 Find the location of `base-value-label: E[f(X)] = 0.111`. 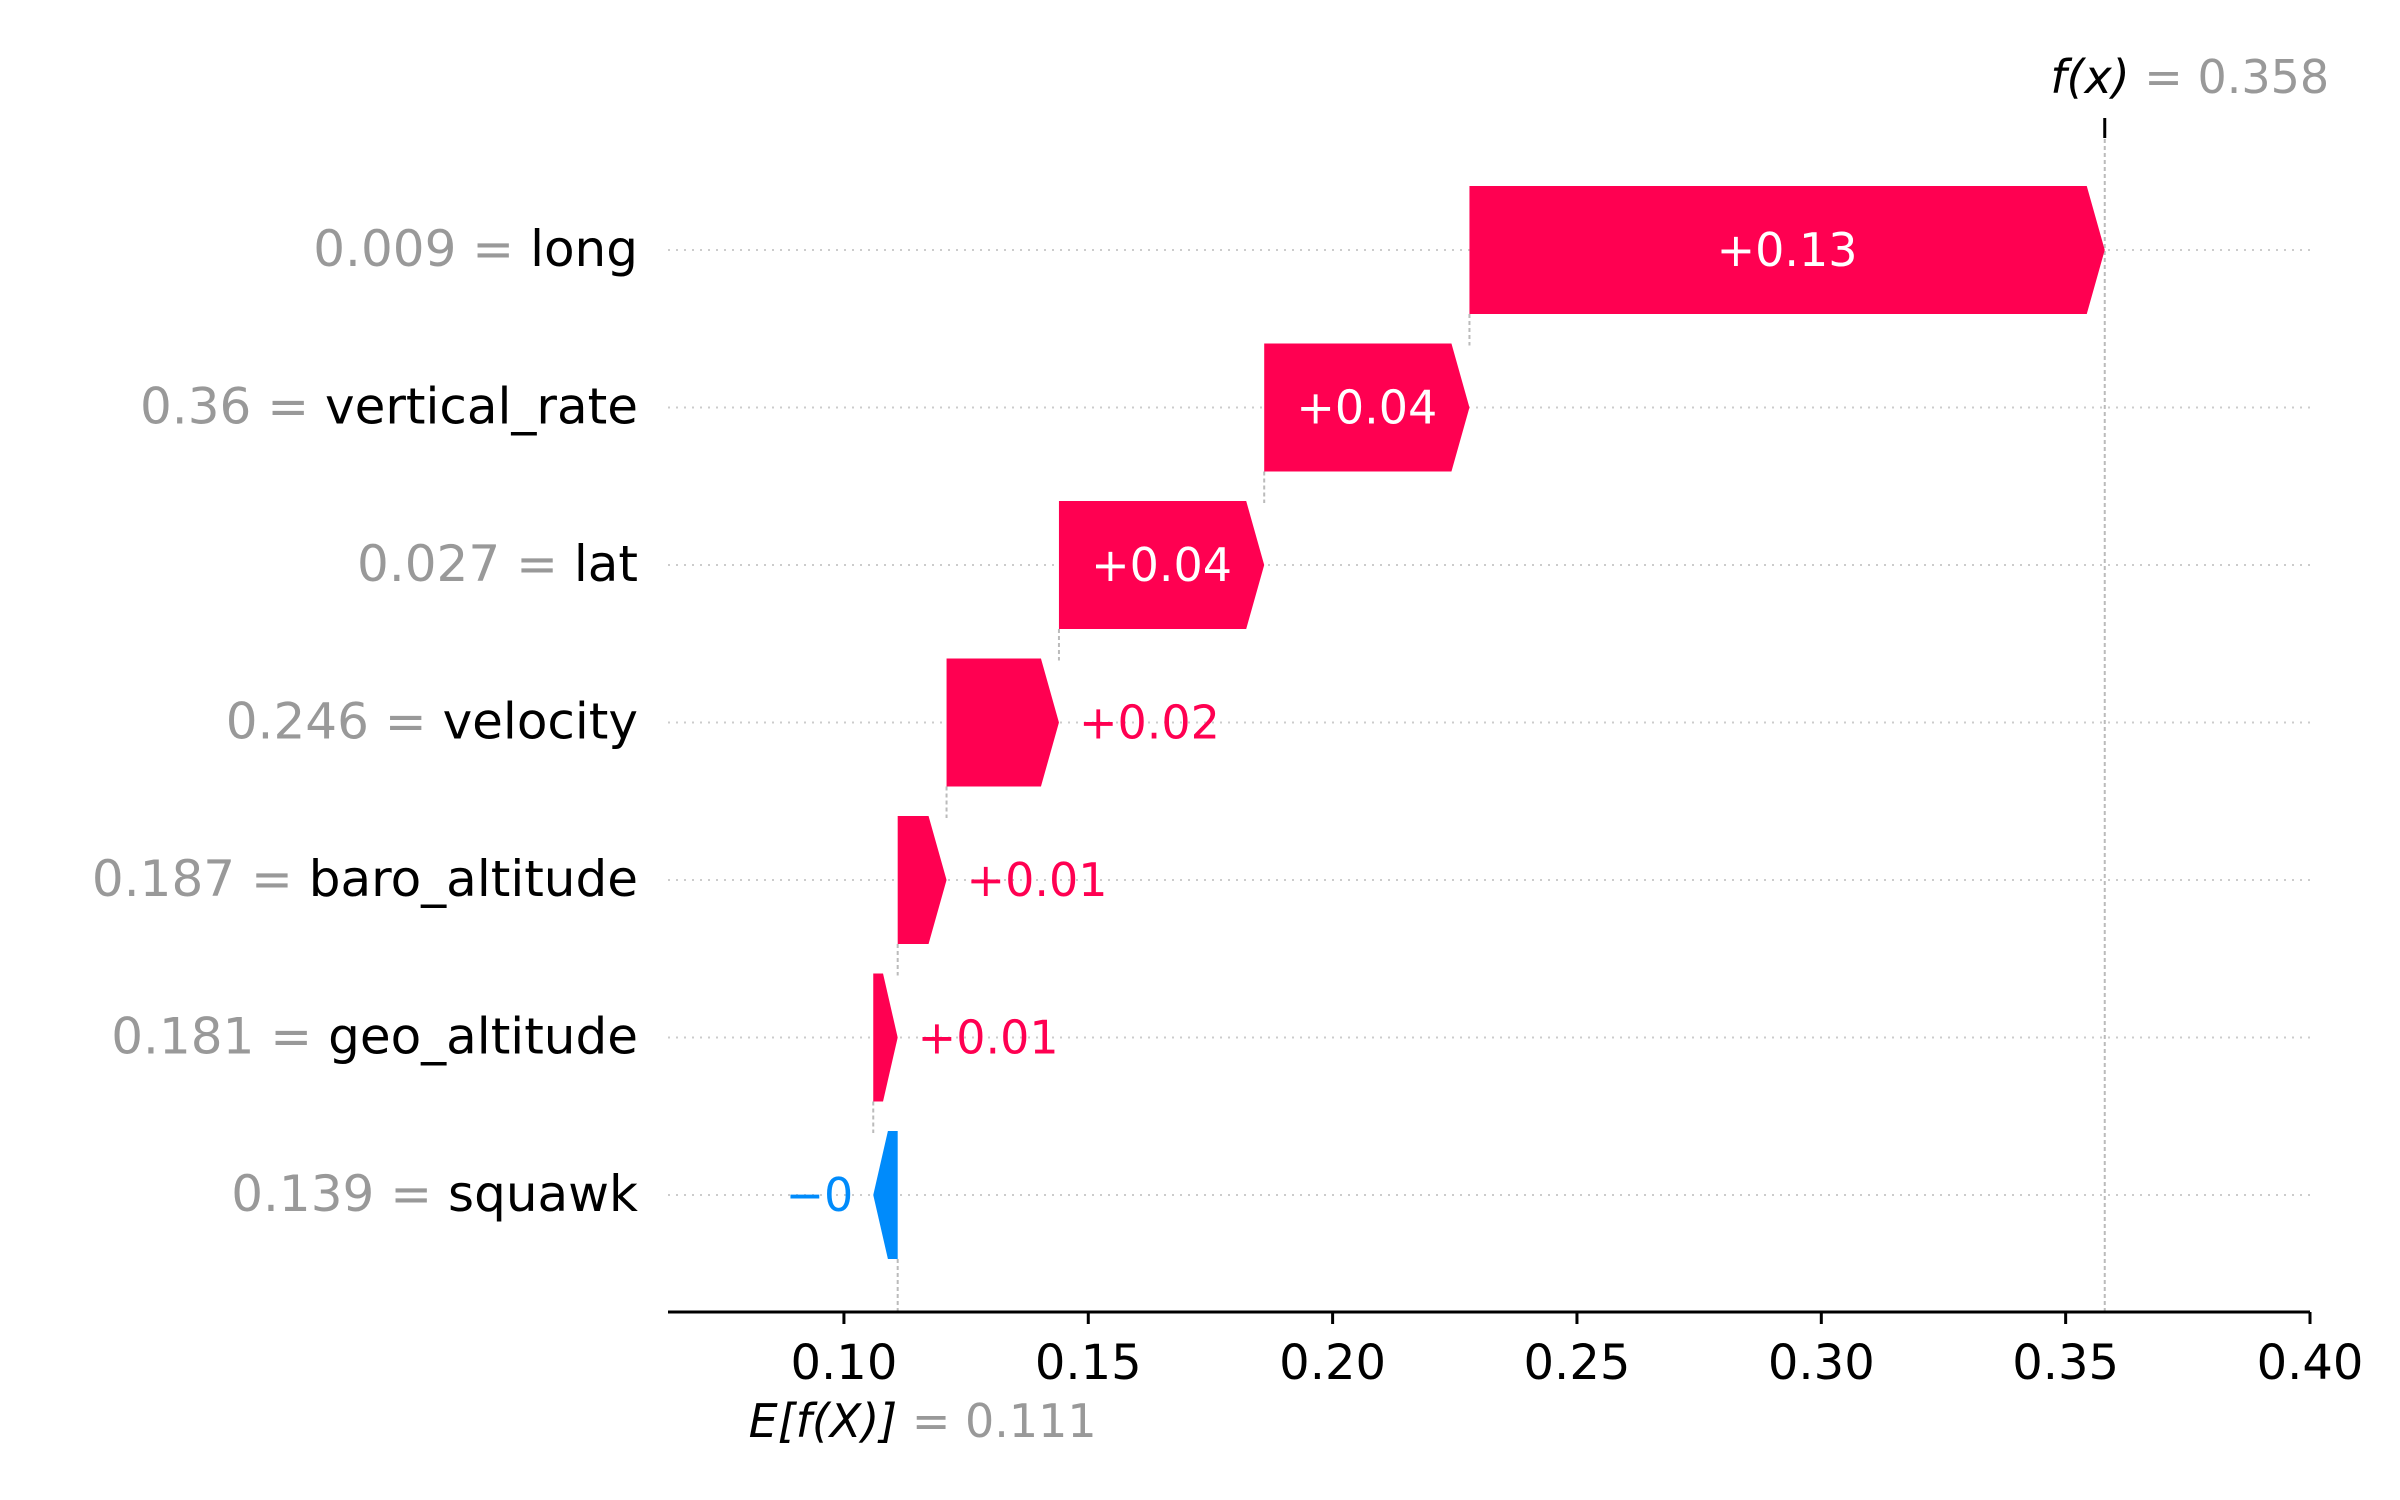

base-value-label: E[f(X)] = 0.111 is located at coordinates (923, 1421).